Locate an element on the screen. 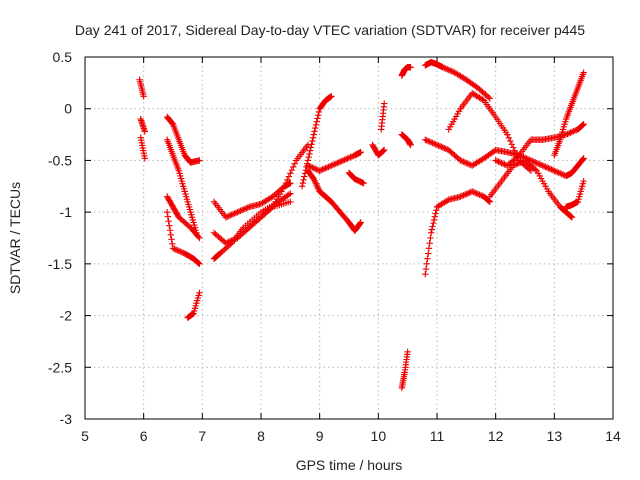  x-tick-label: 12 is located at coordinates (496, 436).